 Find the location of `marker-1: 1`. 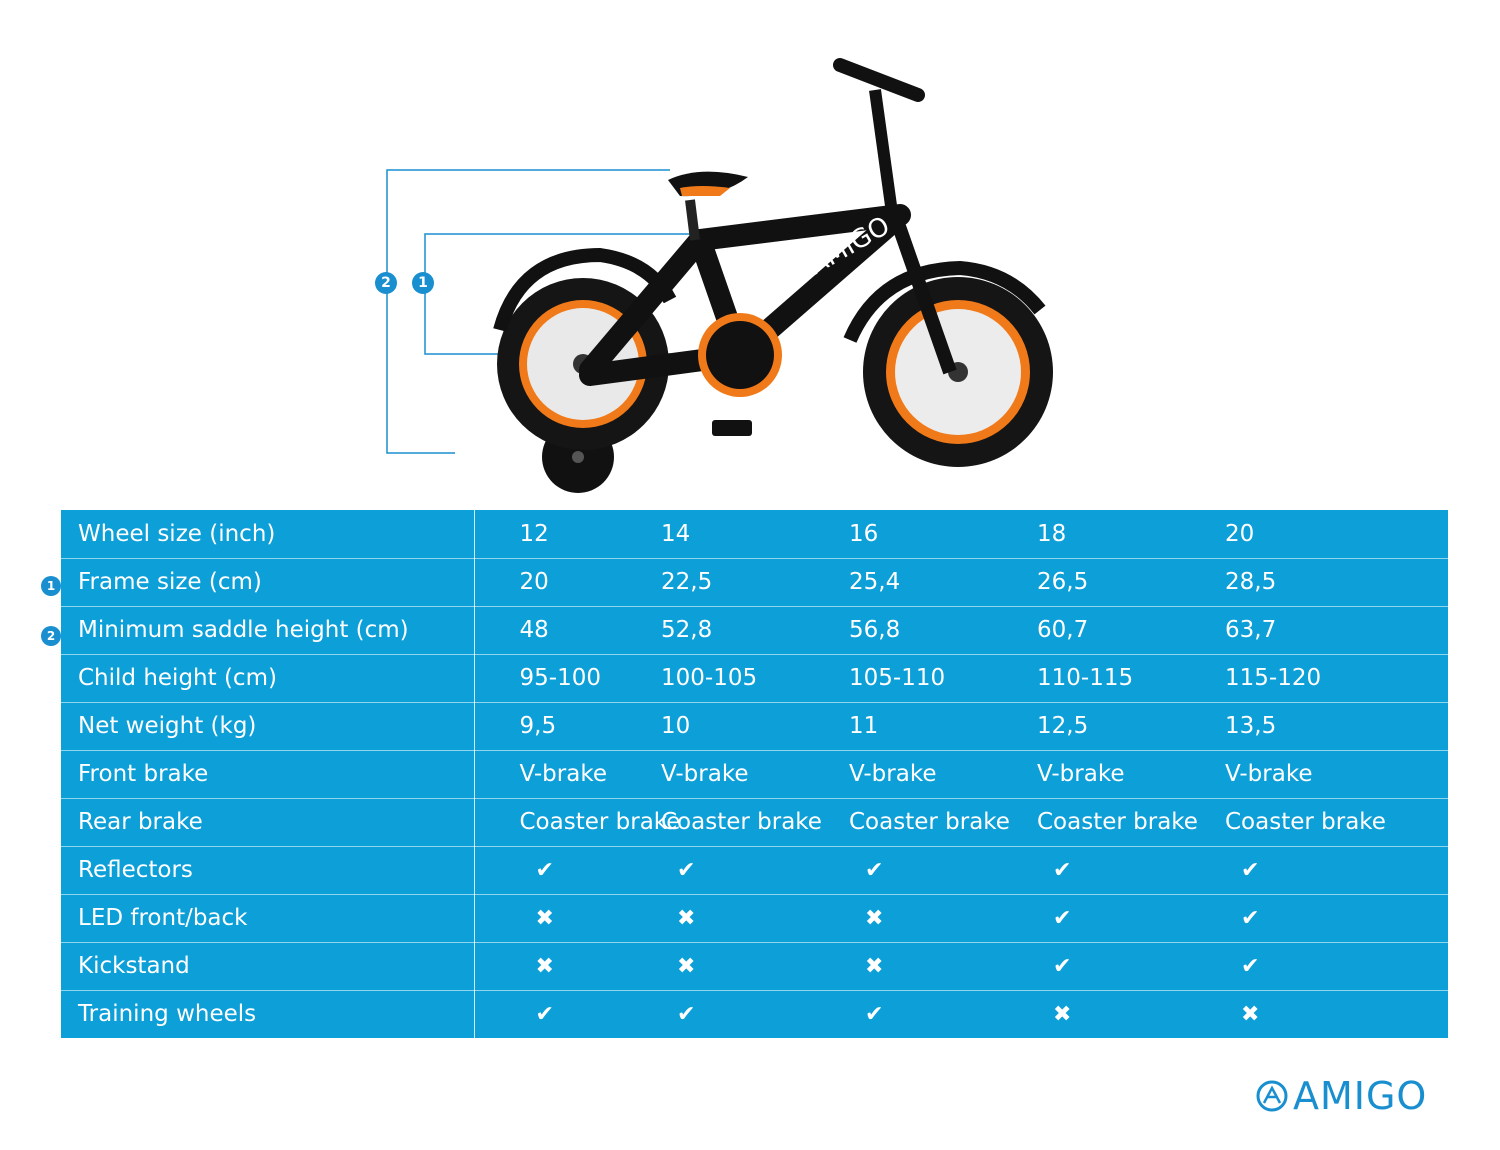

marker-1: 1 is located at coordinates (423, 283).